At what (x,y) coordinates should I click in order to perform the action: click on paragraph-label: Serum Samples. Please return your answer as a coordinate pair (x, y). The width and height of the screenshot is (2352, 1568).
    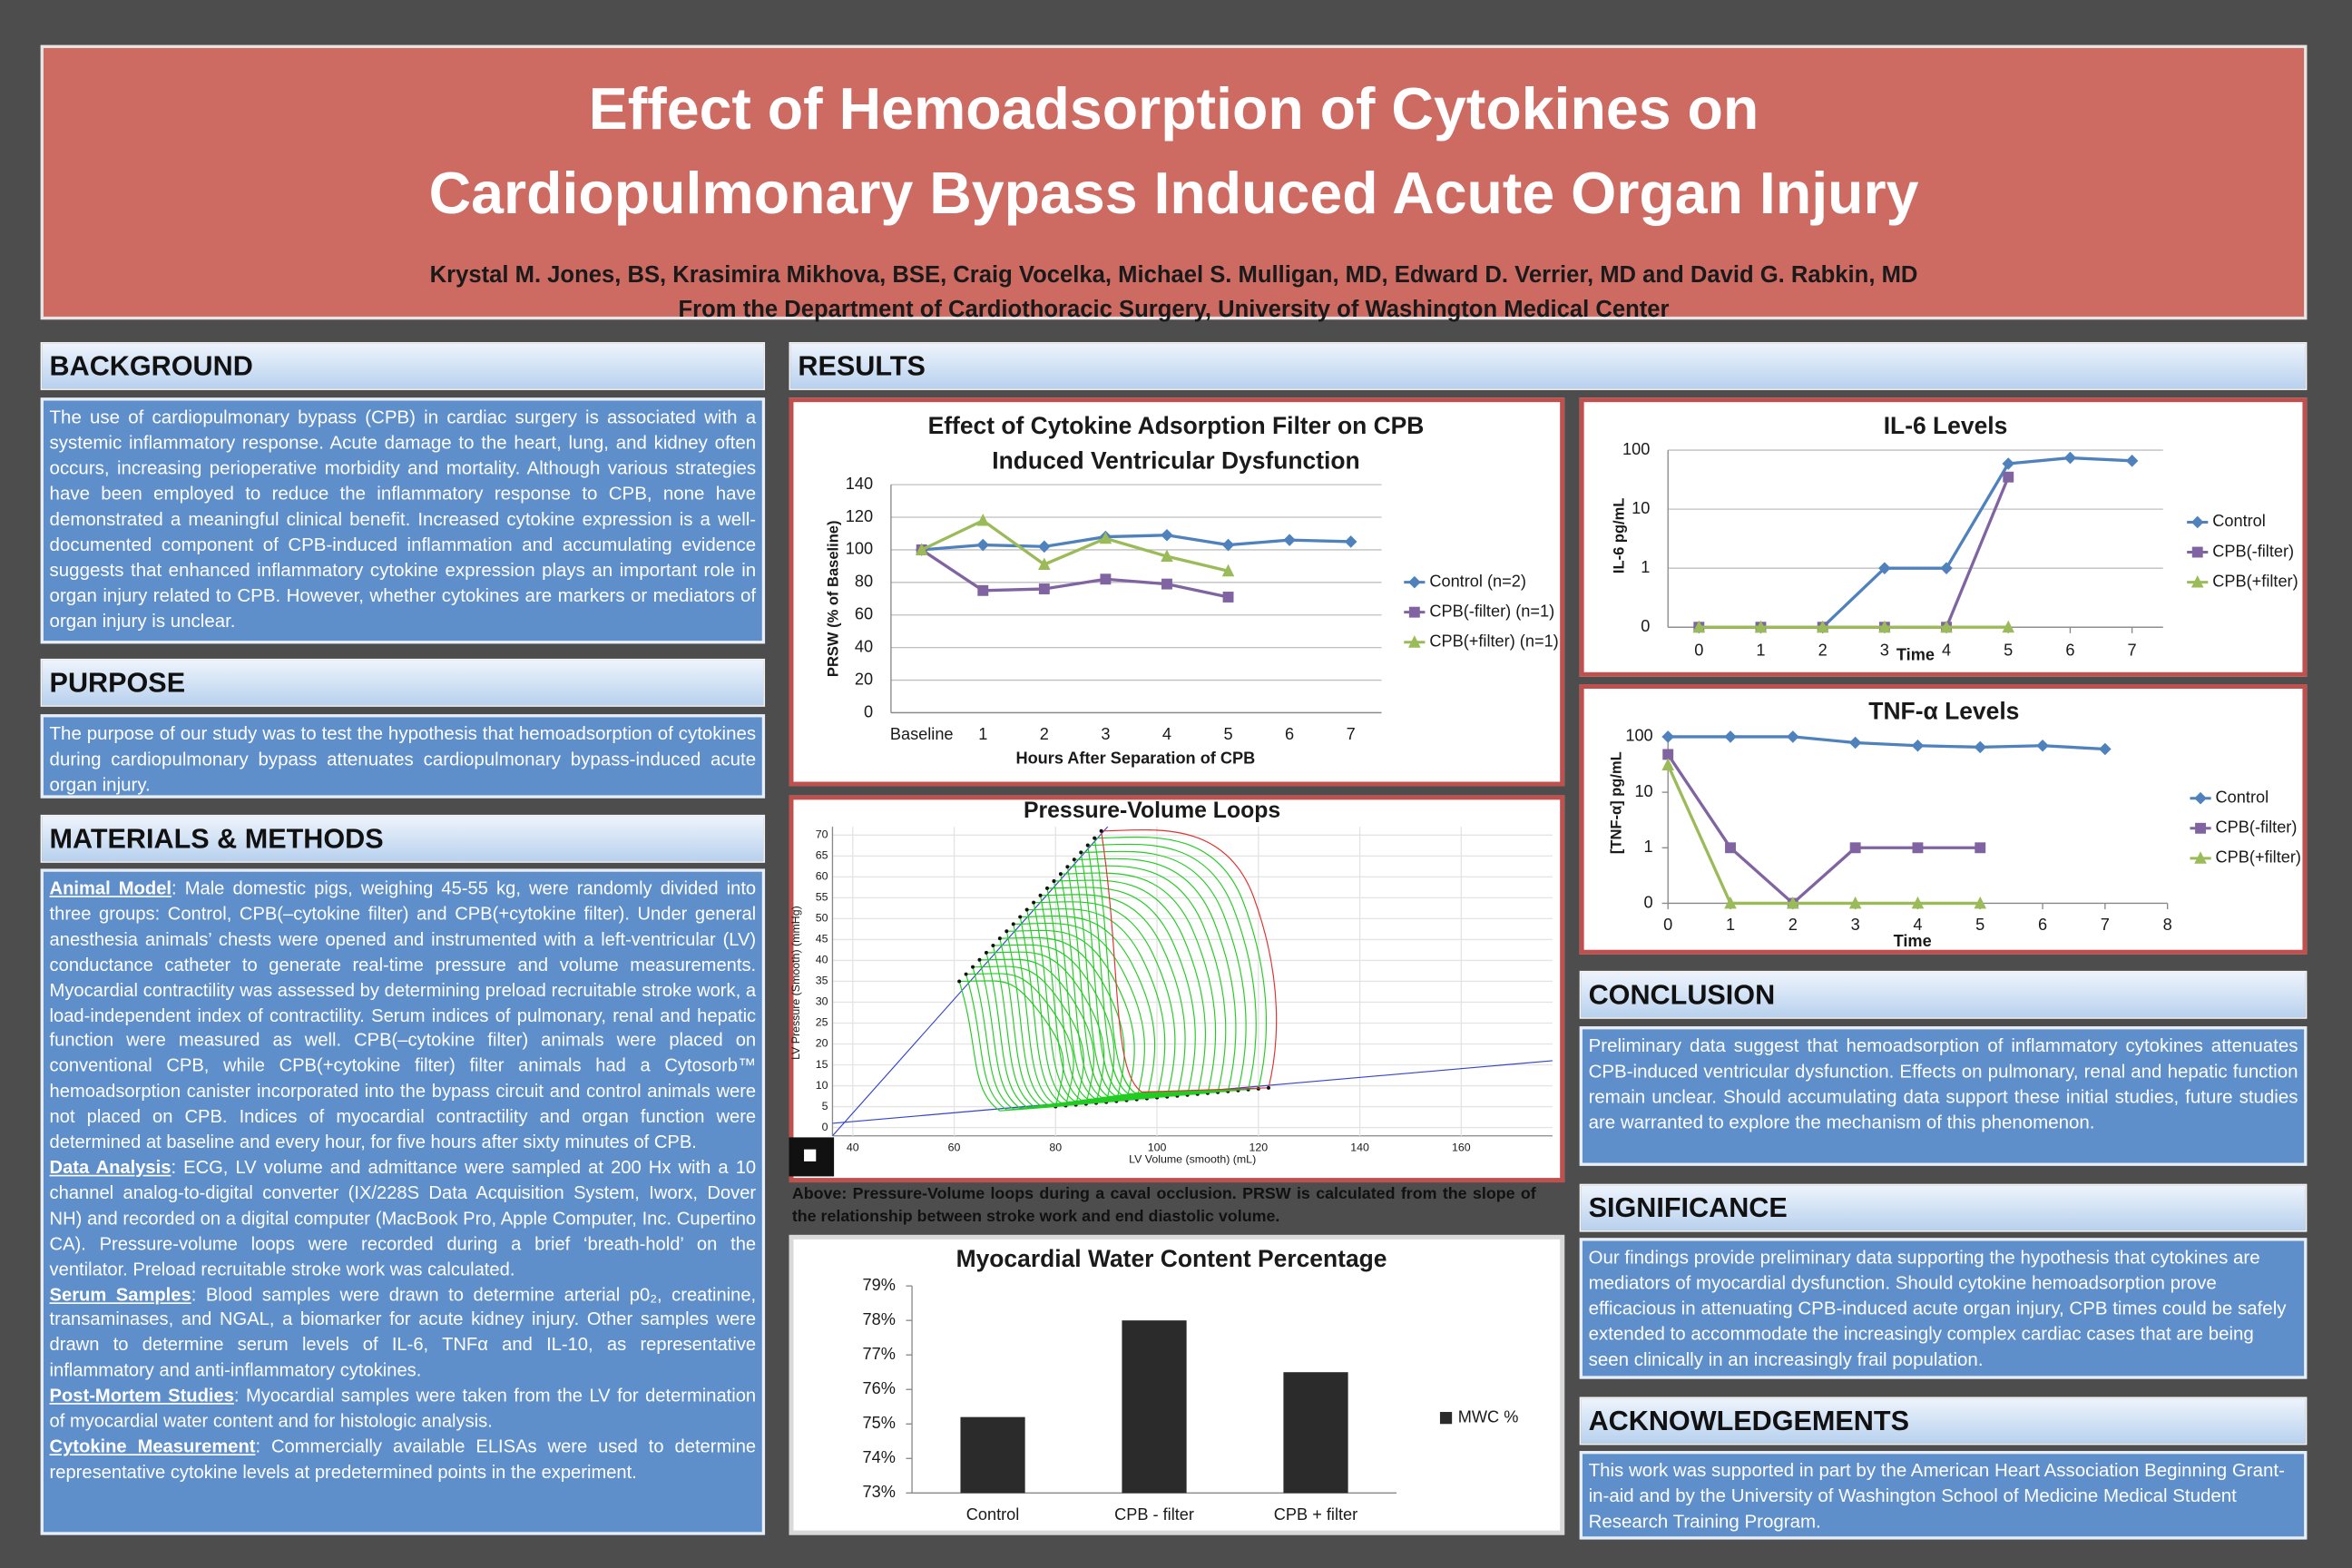
    Looking at the image, I should click on (120, 1294).